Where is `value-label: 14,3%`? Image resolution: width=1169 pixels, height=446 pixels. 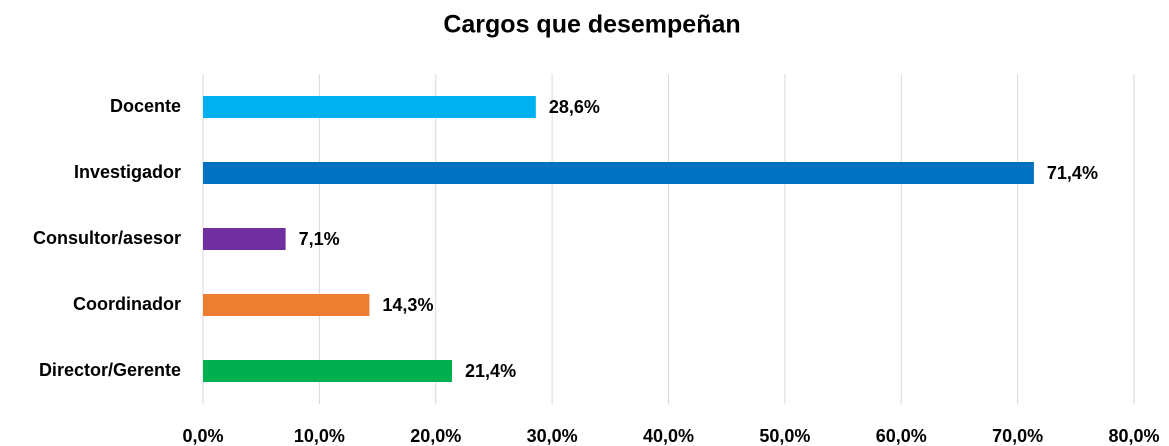
value-label: 14,3% is located at coordinates (407, 305).